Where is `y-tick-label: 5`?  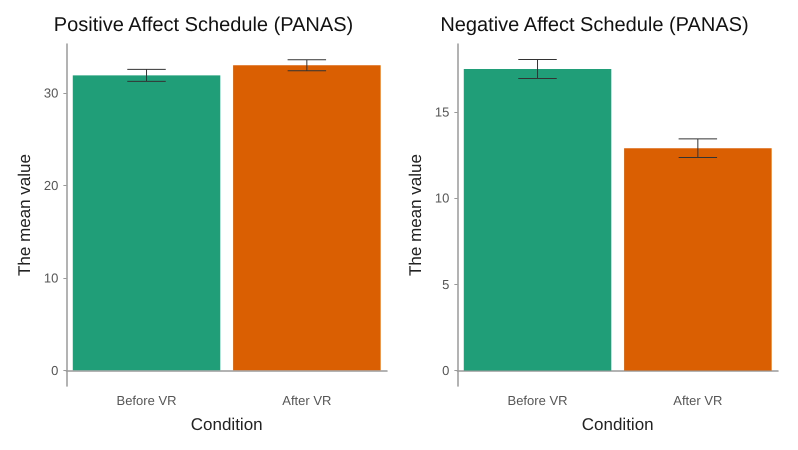 y-tick-label: 5 is located at coordinates (446, 284).